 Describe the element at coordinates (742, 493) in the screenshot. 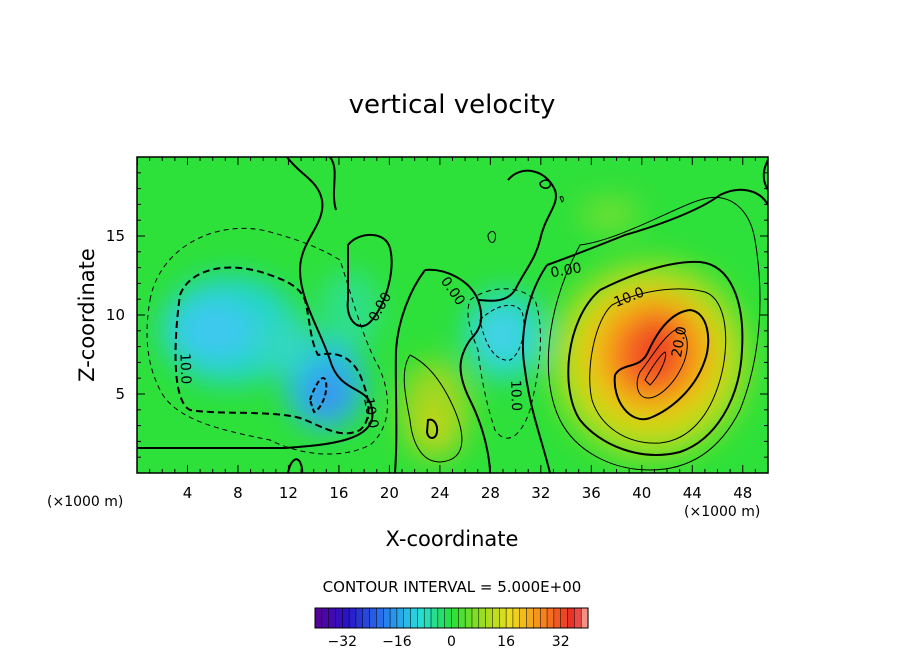

I see `x-tick-label: 48` at that location.